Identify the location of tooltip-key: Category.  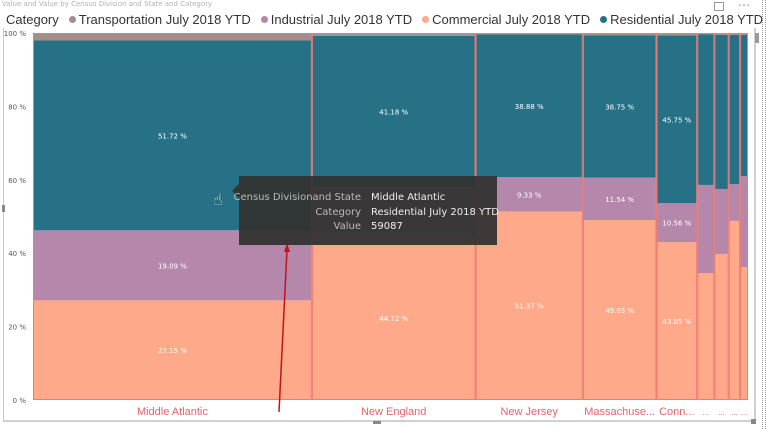
(338, 212).